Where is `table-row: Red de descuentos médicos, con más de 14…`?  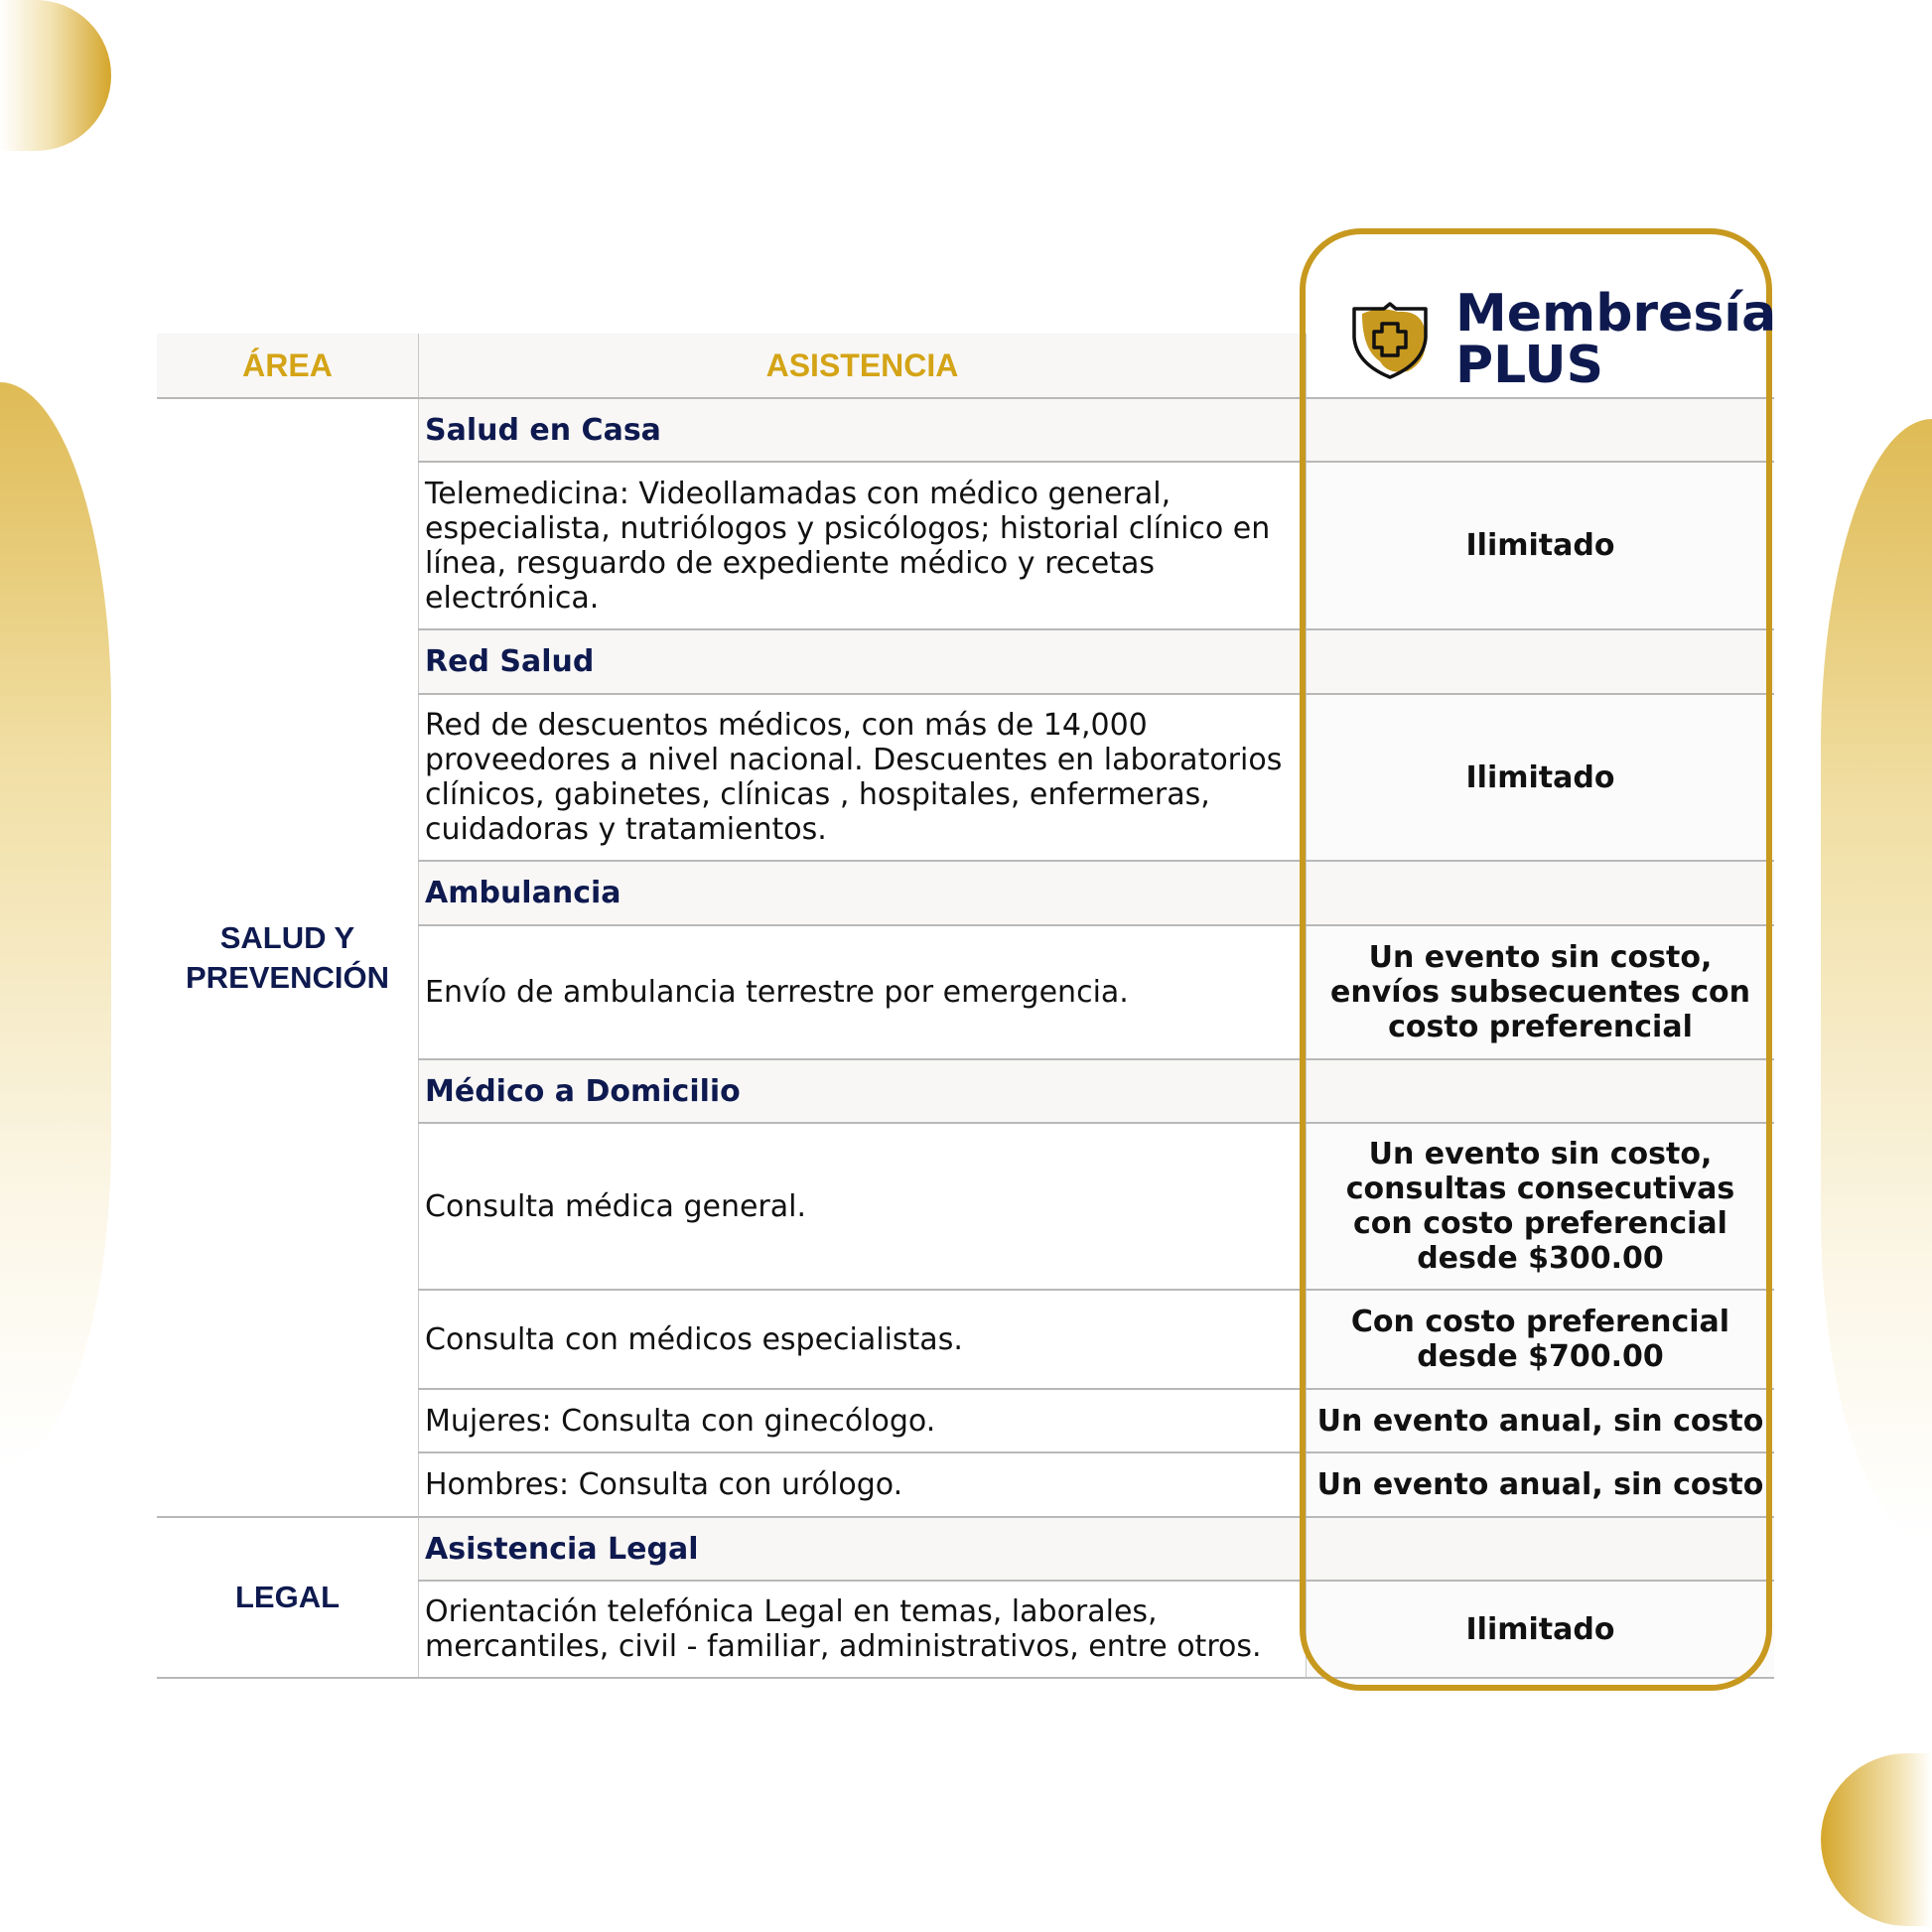
table-row: Red de descuentos médicos, con más de 14… is located at coordinates (966, 778).